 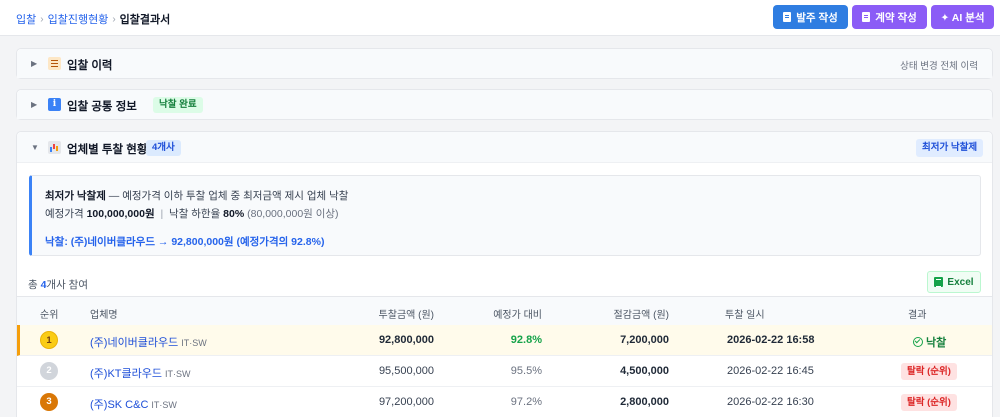 What do you see at coordinates (917, 315) in the screenshot?
I see `col-result: 결과` at bounding box center [917, 315].